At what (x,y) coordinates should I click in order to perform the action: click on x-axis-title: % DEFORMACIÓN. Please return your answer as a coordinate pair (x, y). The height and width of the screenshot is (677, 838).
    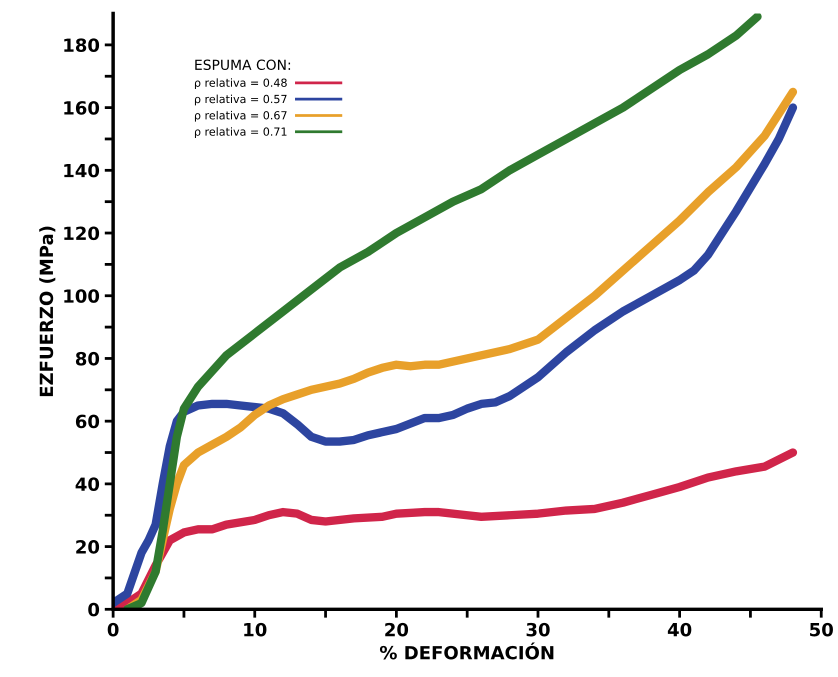
    Looking at the image, I should click on (467, 651).